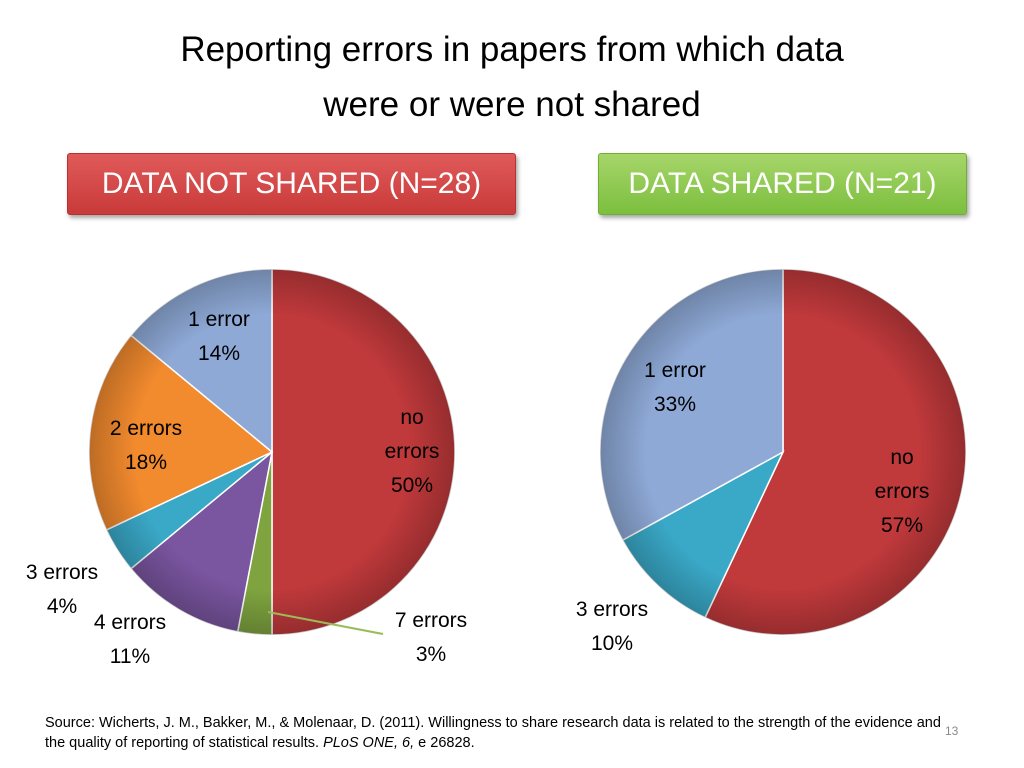  What do you see at coordinates (146, 446) in the screenshot?
I see `slice-label: 2 errors 18%` at bounding box center [146, 446].